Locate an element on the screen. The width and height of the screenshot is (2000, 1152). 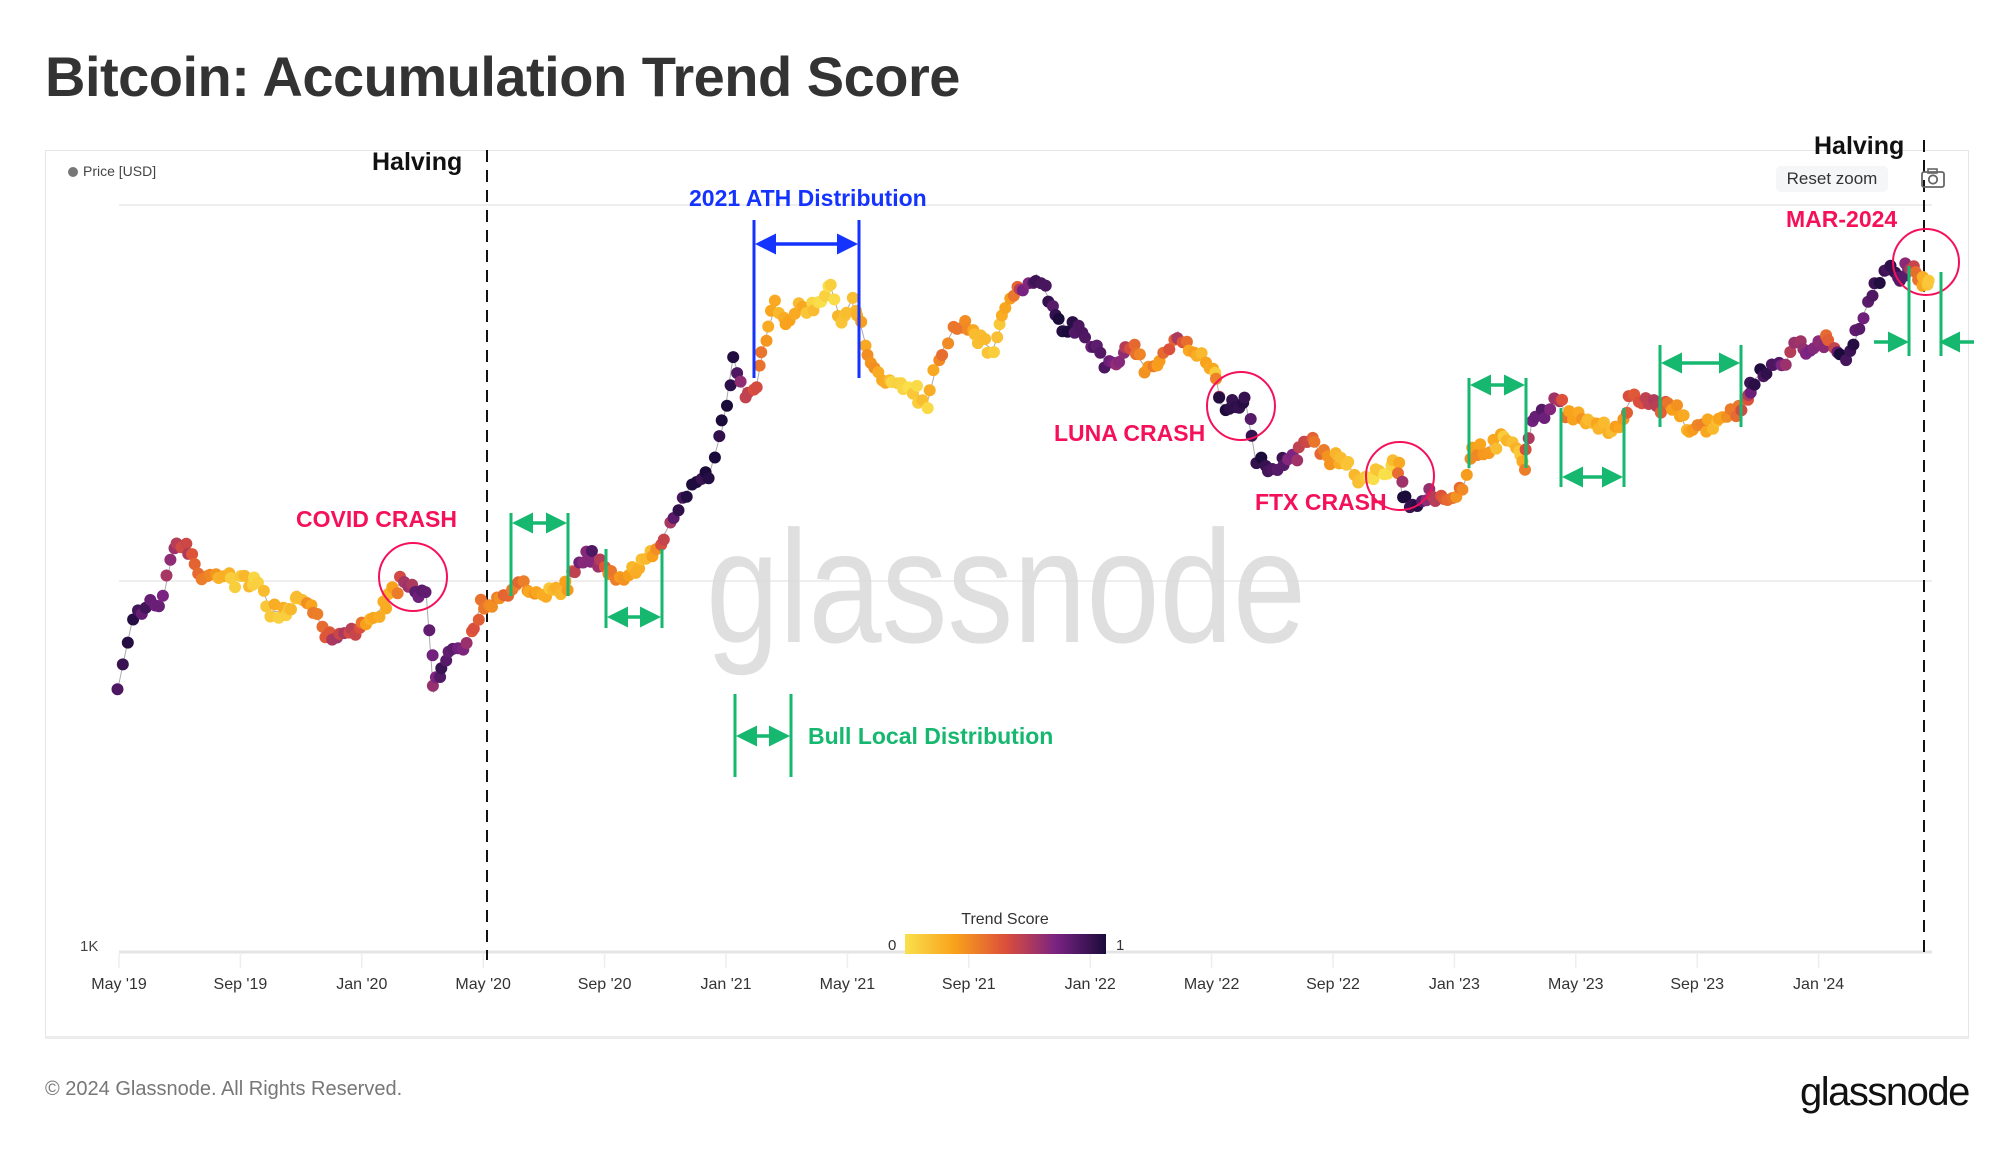
x-tick-label: Sep '22 is located at coordinates (1333, 984).